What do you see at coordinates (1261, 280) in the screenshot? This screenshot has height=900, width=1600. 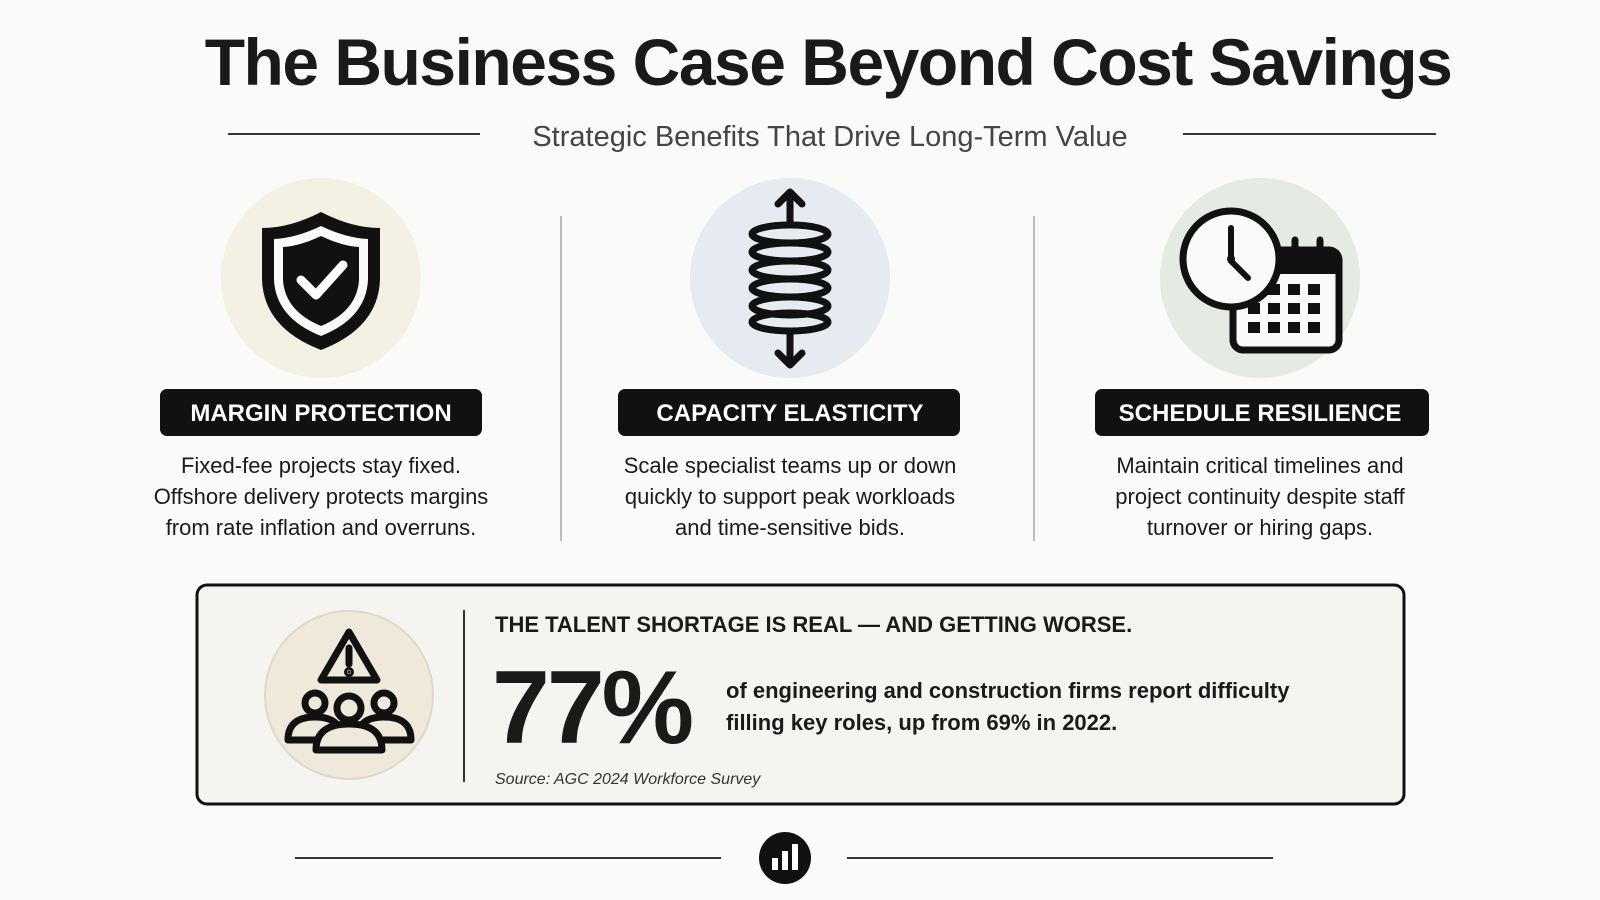 I see `clock-calendar-icon` at bounding box center [1261, 280].